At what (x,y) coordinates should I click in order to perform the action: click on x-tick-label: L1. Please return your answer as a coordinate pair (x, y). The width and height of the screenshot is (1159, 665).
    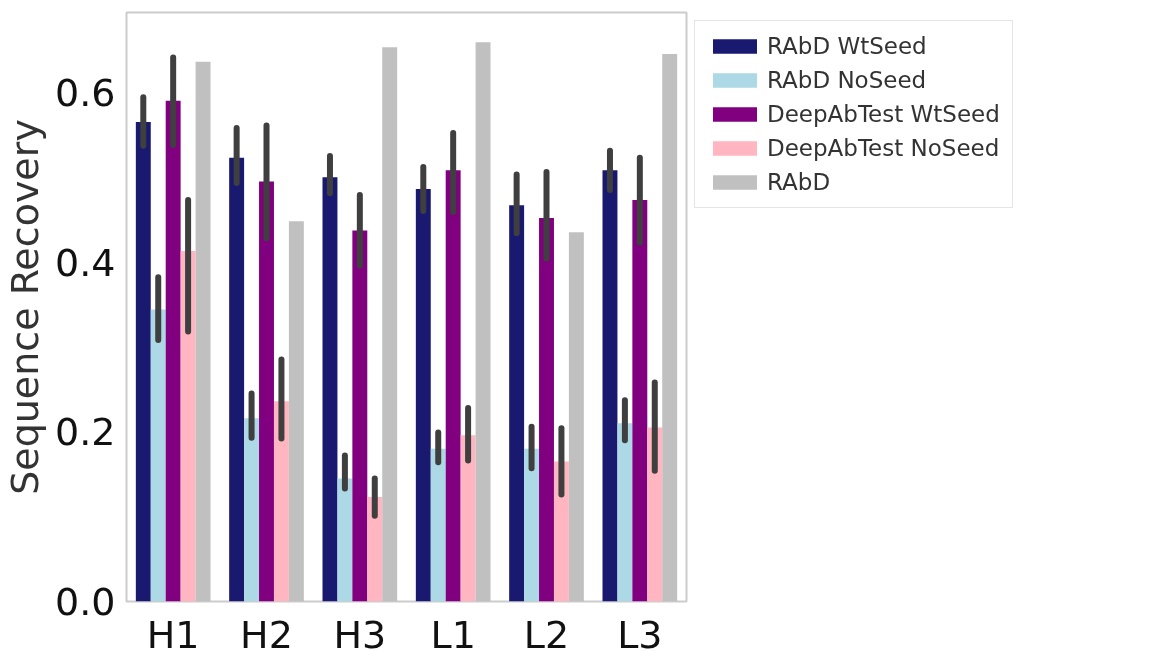
    Looking at the image, I should click on (453, 634).